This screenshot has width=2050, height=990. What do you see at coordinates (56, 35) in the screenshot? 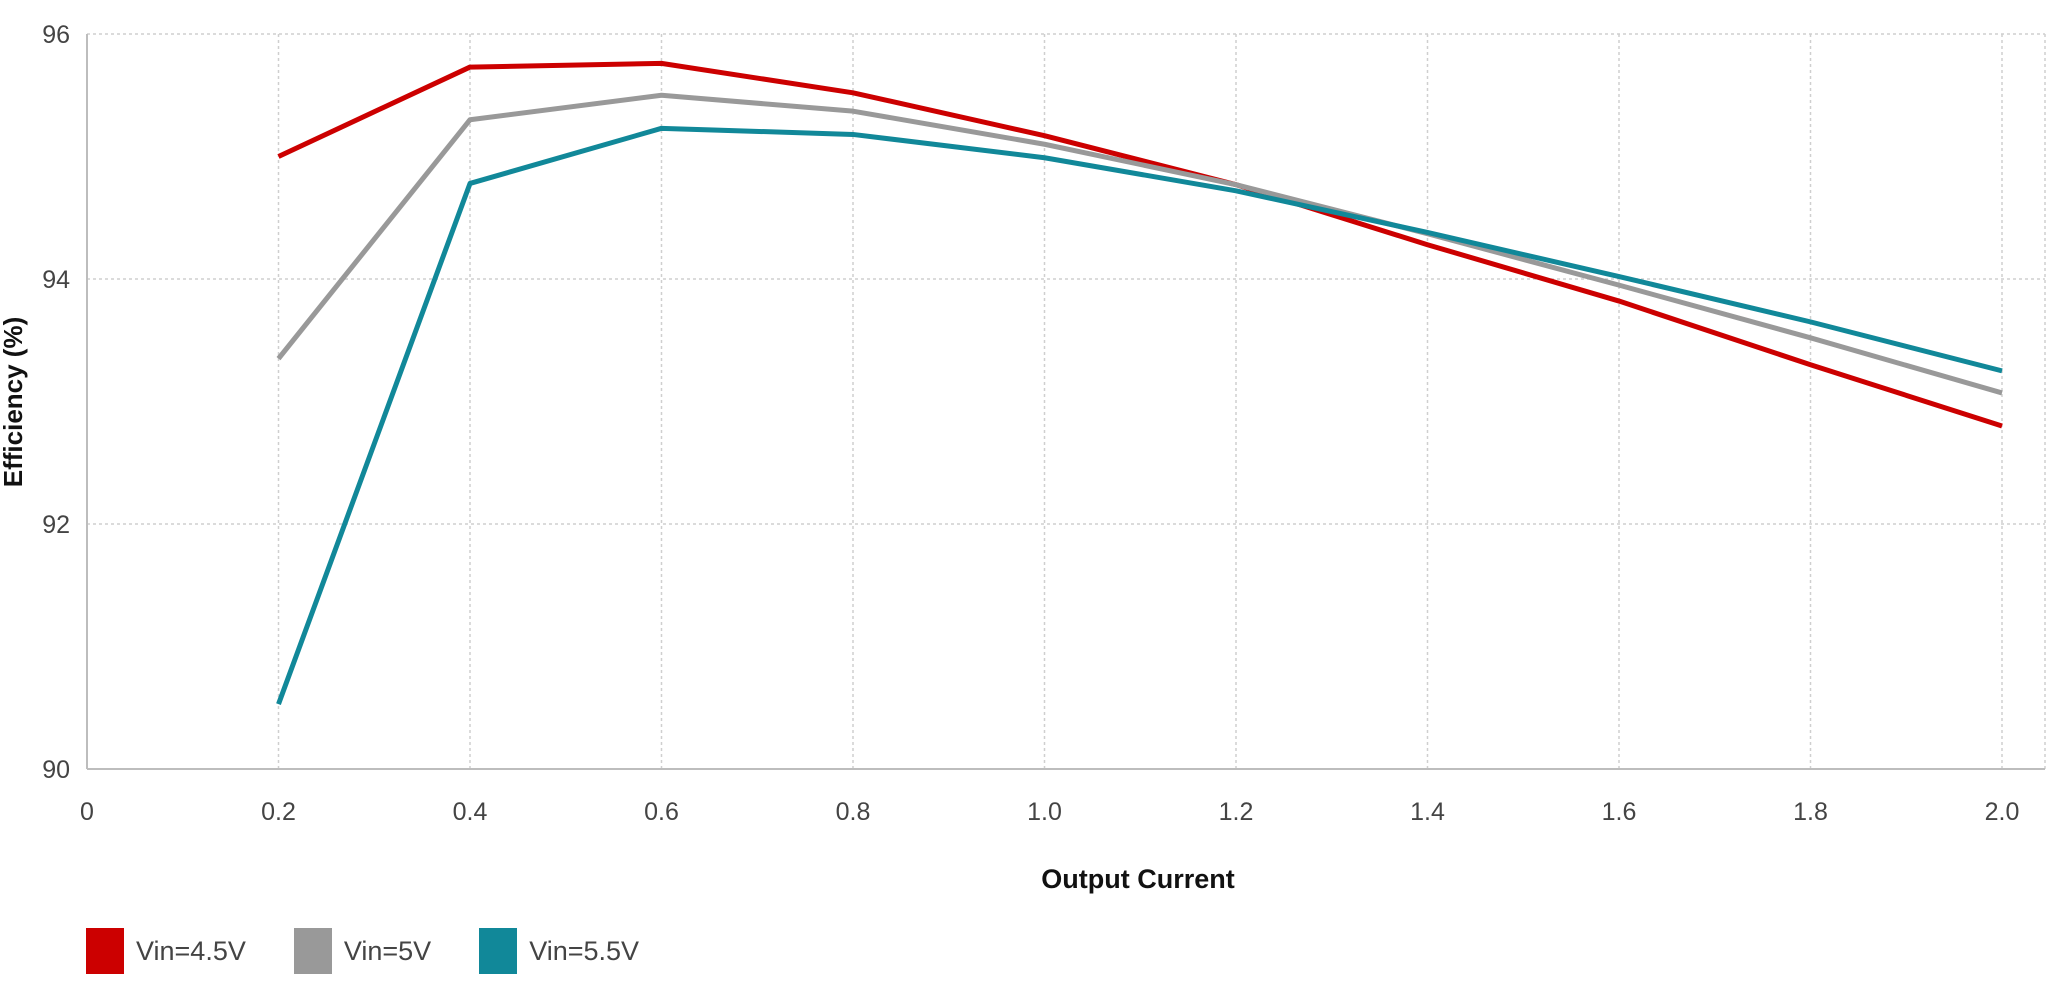
I see `y-tick-label: 96` at bounding box center [56, 35].